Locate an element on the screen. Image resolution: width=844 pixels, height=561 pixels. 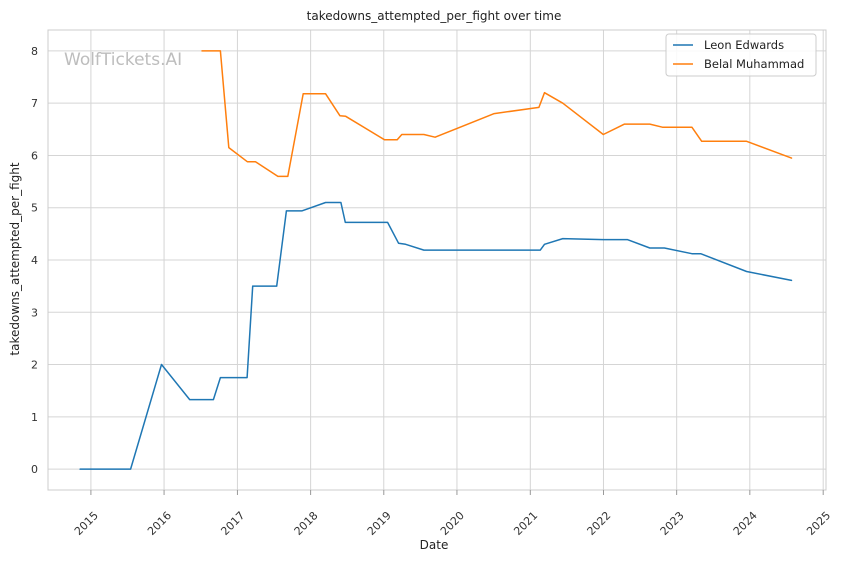
y-tick-label: 2 is located at coordinates (34, 365).